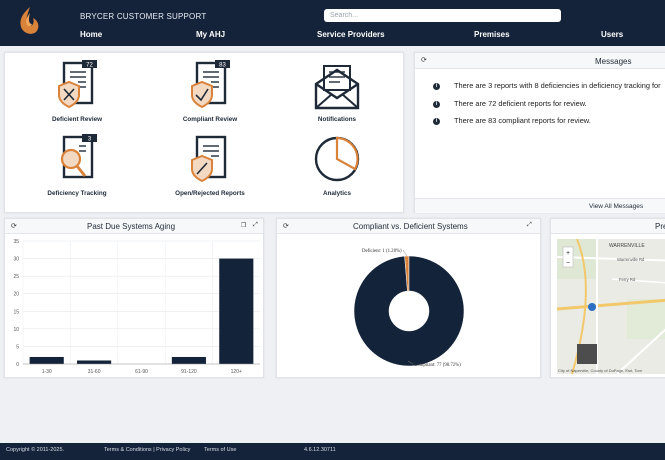 This screenshot has height=460, width=665. I want to click on nav-home: Home, so click(91, 34).